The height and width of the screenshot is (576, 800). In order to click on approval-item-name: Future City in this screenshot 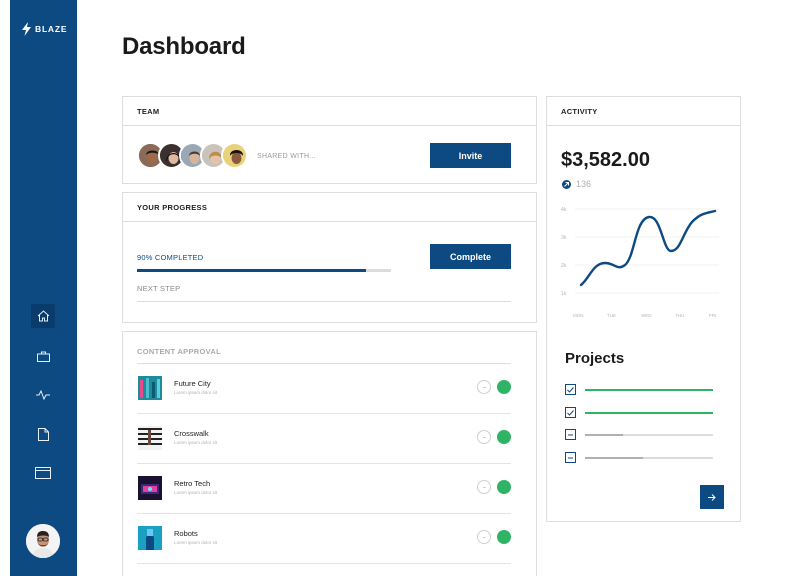, I will do `click(192, 383)`.